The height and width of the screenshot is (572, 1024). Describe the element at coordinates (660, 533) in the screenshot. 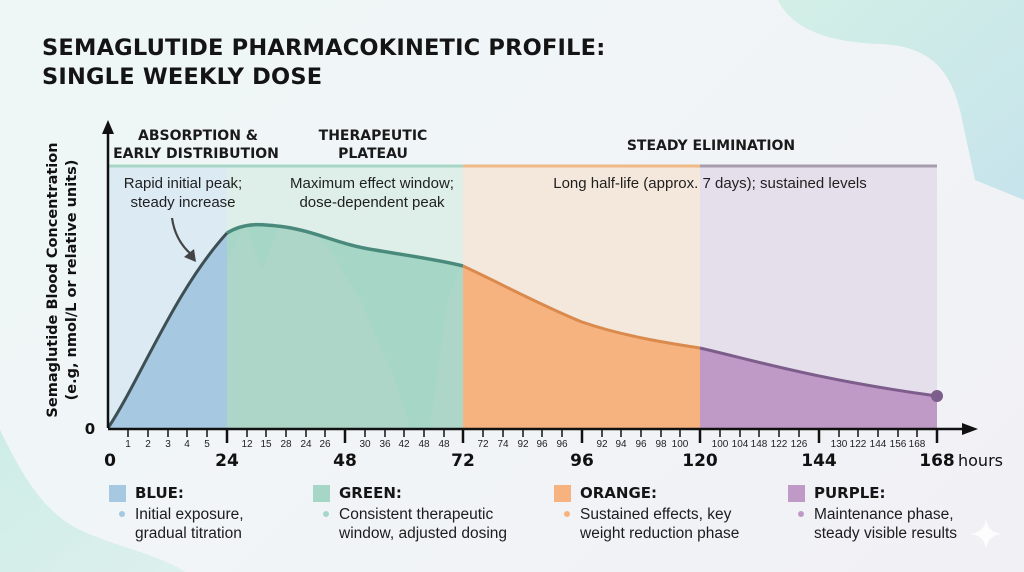

I see `legend-desc-orange-2: weight reduction phase` at that location.